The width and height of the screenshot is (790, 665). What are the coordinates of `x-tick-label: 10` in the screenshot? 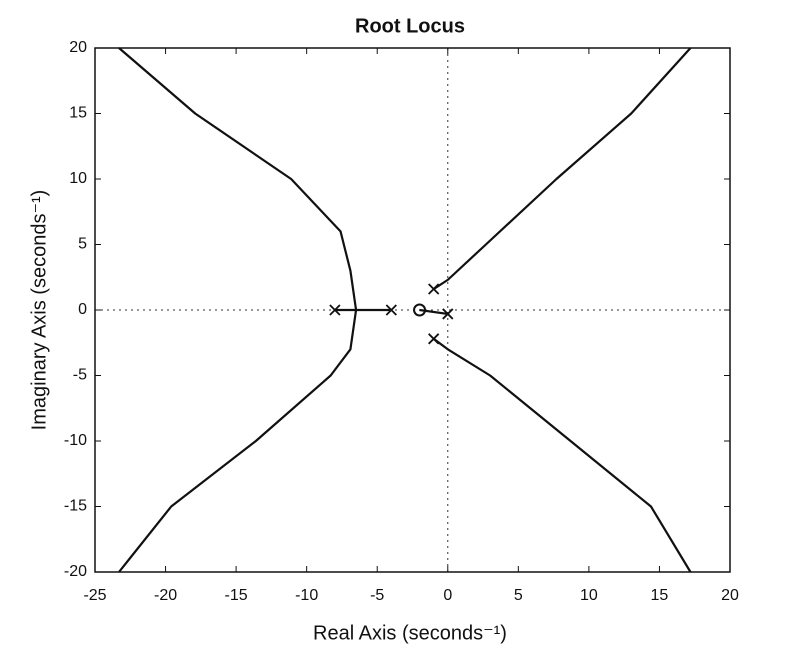 It's located at (589, 595).